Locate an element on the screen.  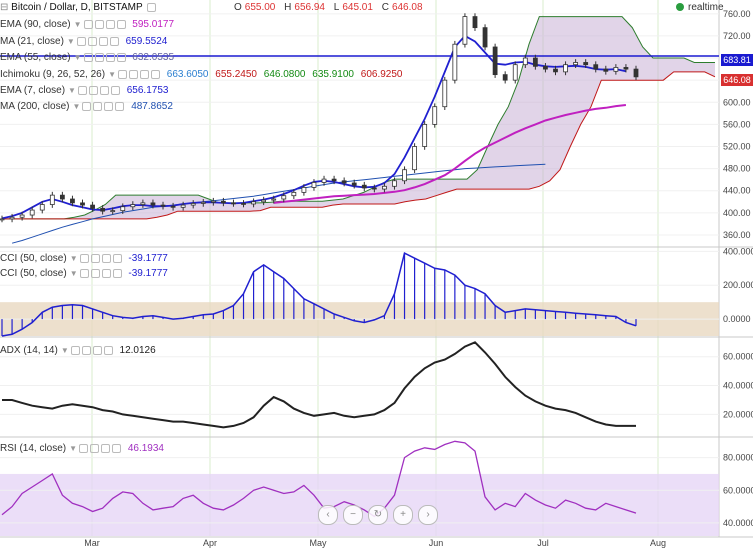
zoom-out-icon: − is located at coordinates (353, 515).